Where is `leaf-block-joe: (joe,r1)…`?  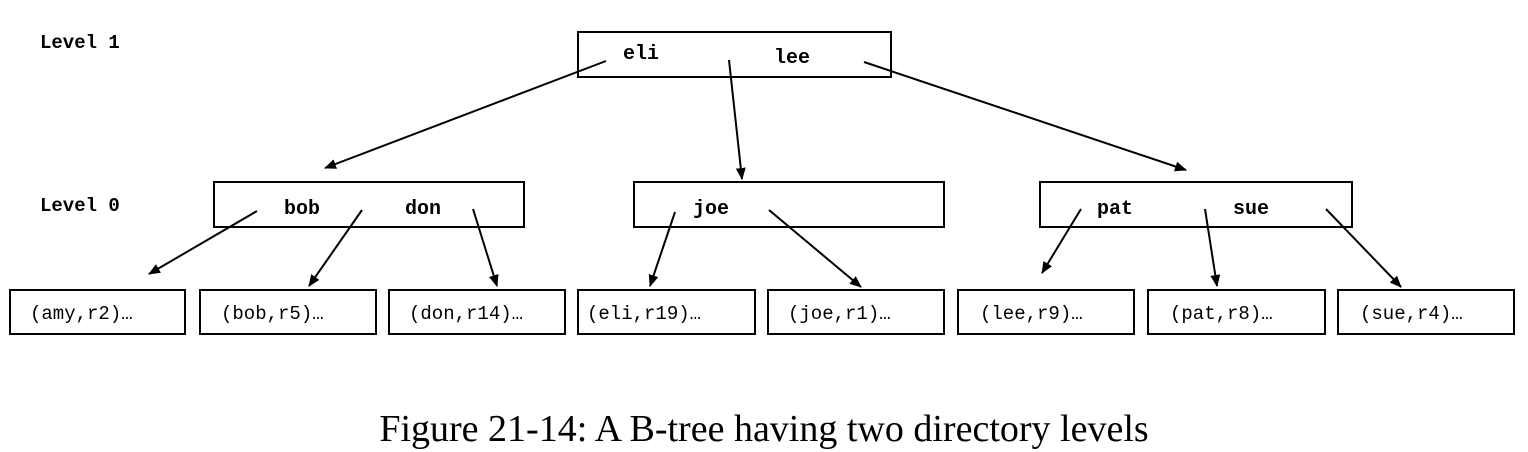 leaf-block-joe: (joe,r1)… is located at coordinates (856, 312).